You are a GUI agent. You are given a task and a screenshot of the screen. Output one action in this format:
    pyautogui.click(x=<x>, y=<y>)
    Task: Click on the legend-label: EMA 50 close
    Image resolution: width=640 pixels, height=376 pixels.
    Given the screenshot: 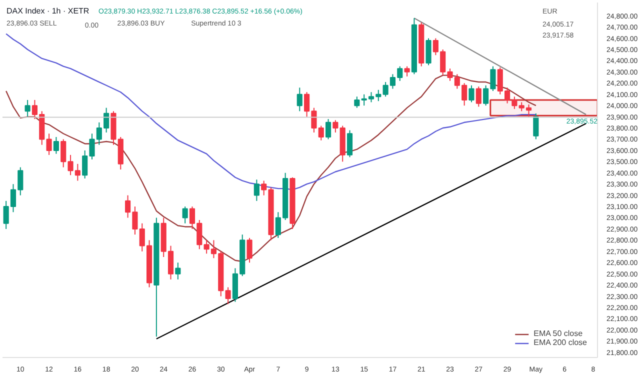 What is the action you would take?
    pyautogui.click(x=558, y=333)
    